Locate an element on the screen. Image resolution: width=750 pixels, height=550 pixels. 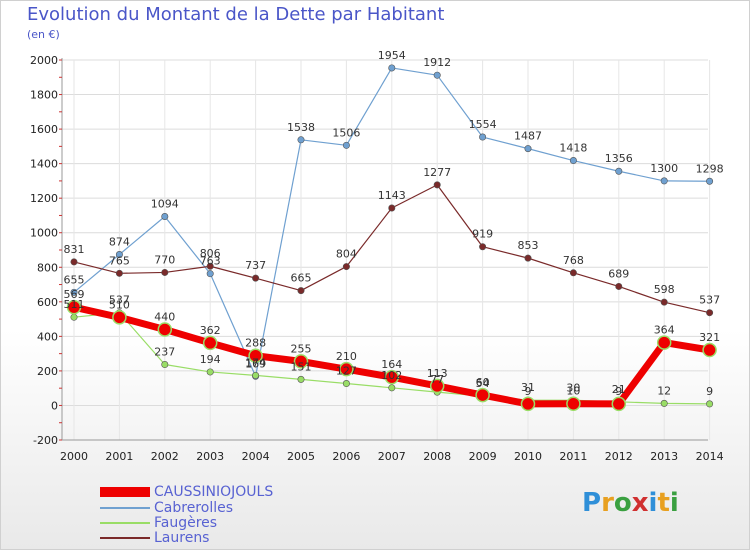
legend-label-faugeres: Faugères is located at coordinates (186, 523).